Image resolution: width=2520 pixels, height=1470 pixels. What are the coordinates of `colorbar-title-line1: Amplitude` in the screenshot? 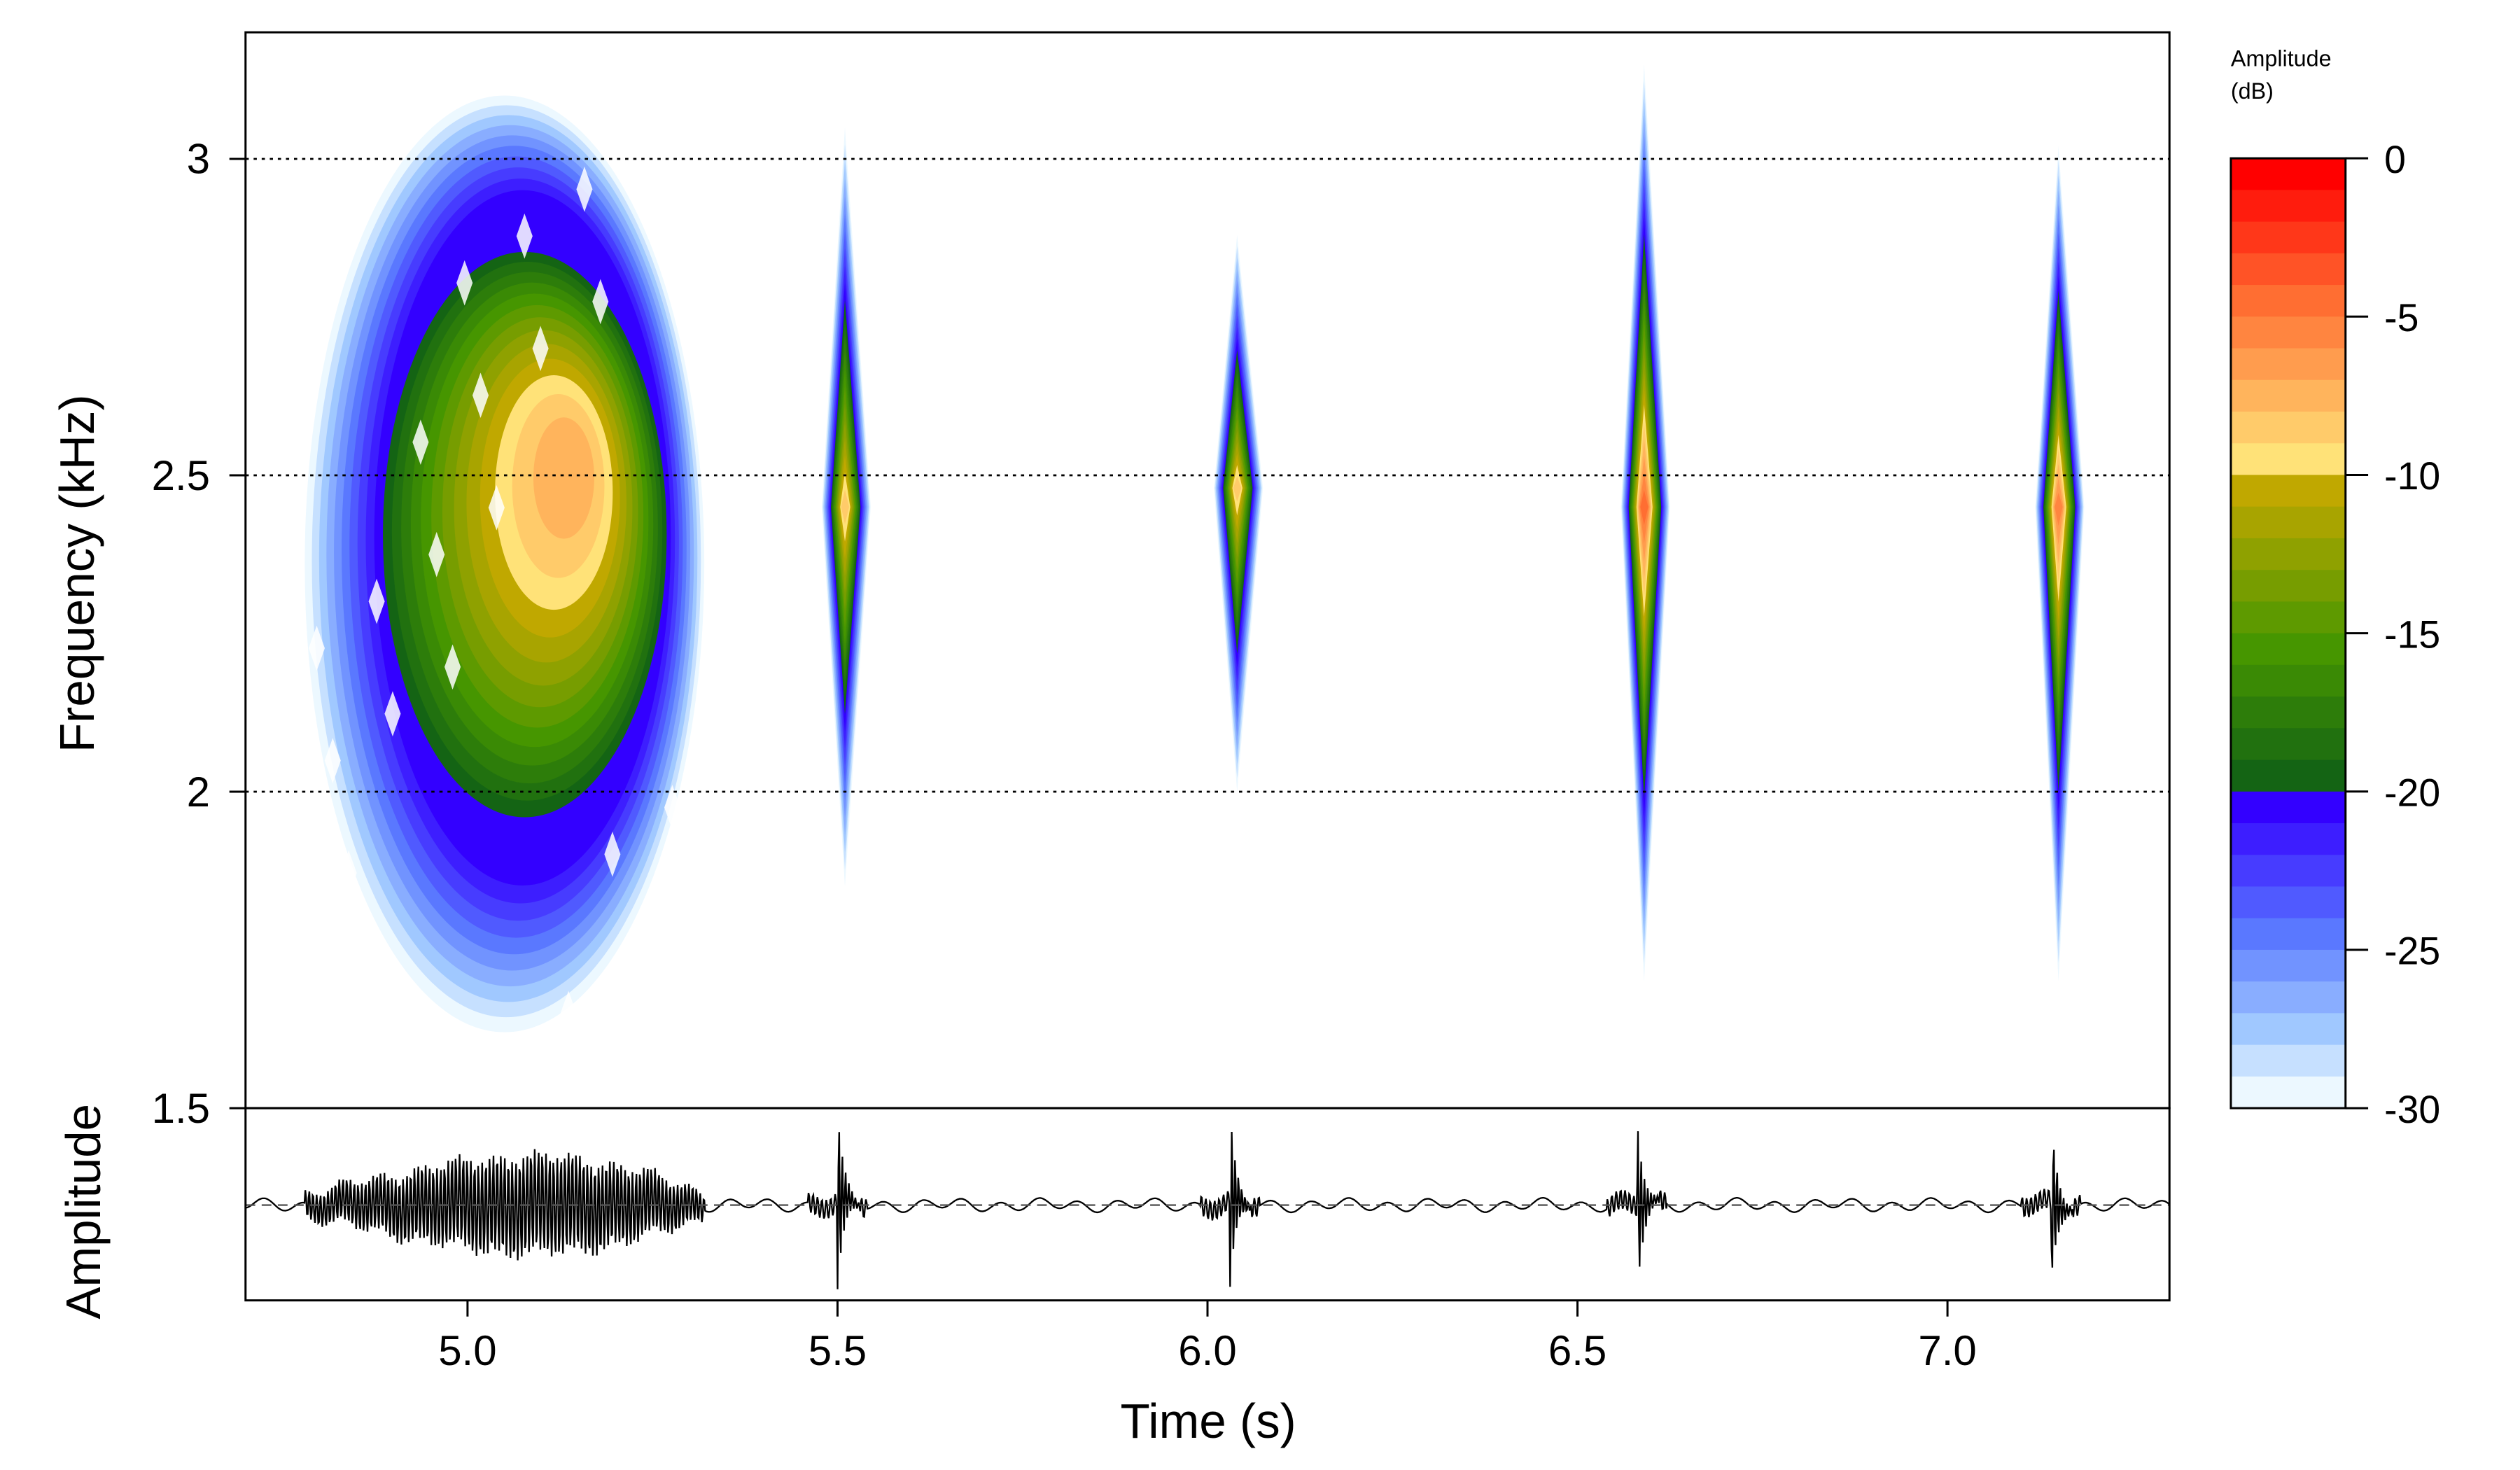 It's located at (2281, 58).